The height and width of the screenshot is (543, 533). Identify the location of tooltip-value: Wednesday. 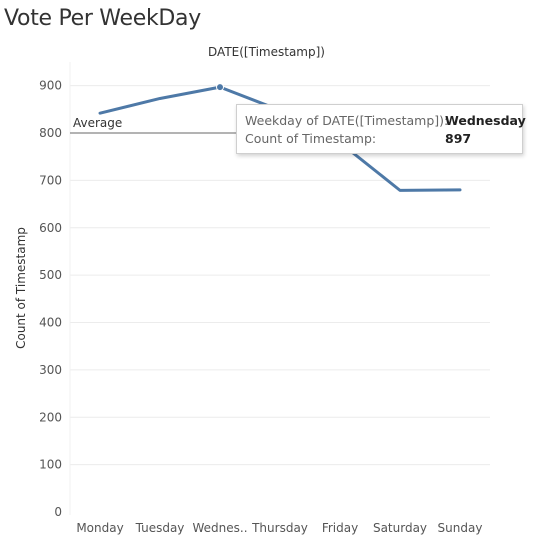
(485, 120).